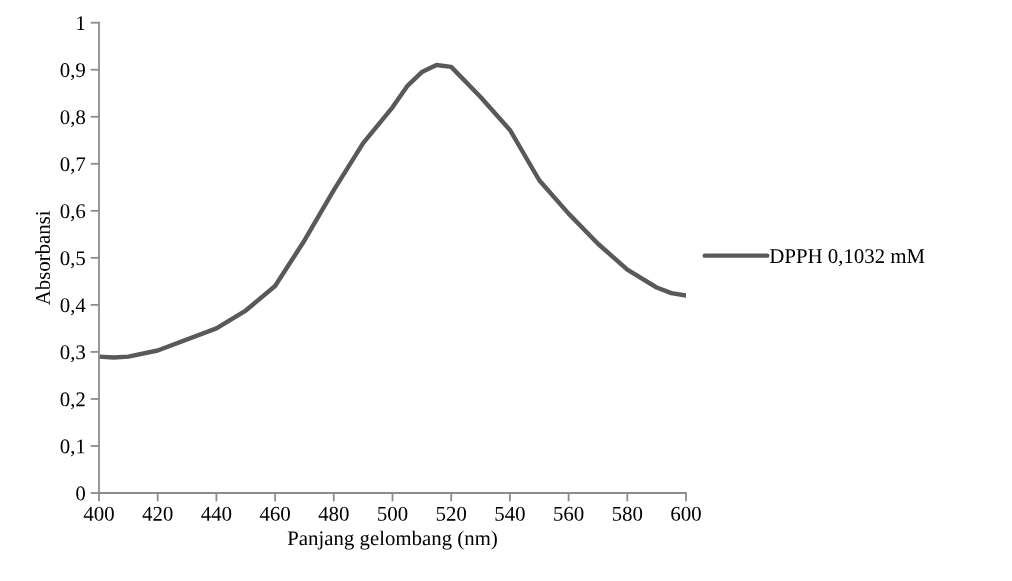  What do you see at coordinates (333, 513) in the screenshot?
I see `x-tick-label: 480` at bounding box center [333, 513].